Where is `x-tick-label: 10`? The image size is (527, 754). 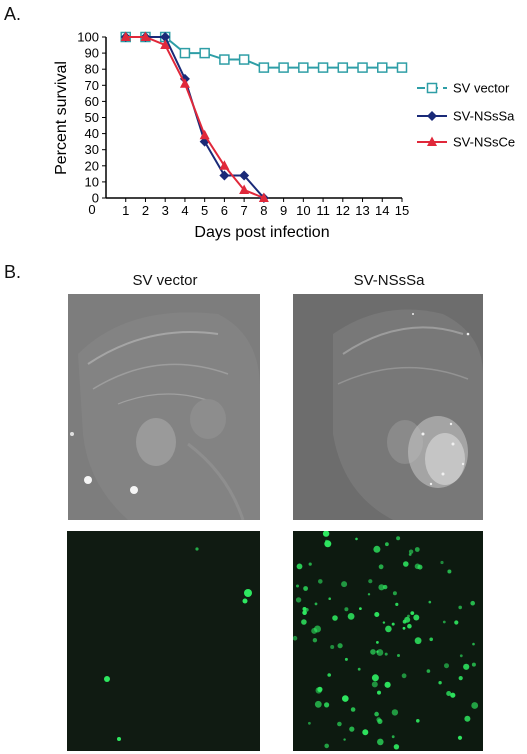
x-tick-label: 10 is located at coordinates (303, 210).